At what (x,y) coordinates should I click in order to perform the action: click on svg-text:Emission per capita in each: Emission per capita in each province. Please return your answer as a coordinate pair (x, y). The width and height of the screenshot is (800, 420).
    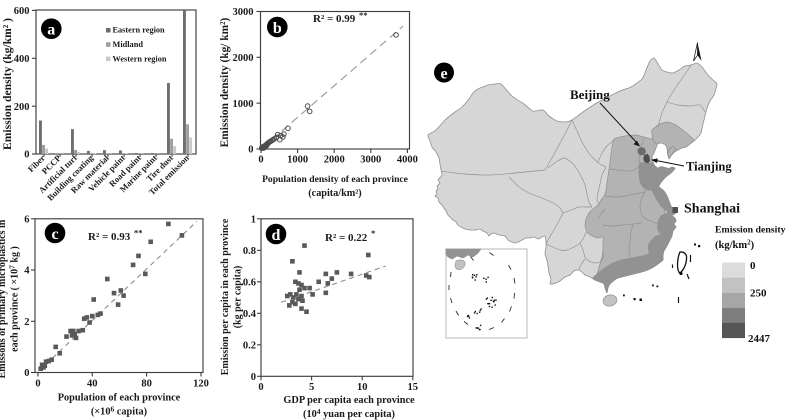
    Looking at the image, I should click on (225, 296).